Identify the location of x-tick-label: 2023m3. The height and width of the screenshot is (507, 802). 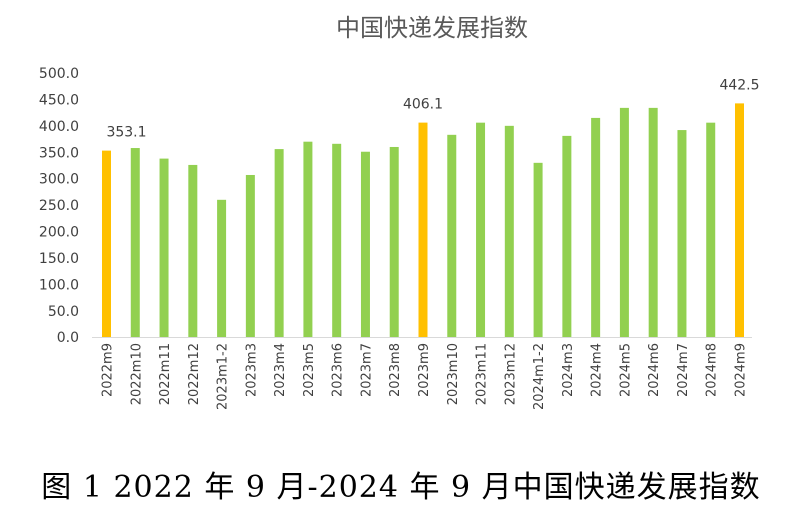
(251, 370).